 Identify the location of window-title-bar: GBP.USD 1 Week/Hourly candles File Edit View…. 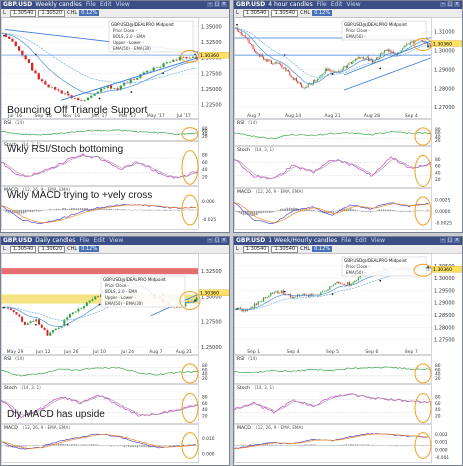
(348, 241).